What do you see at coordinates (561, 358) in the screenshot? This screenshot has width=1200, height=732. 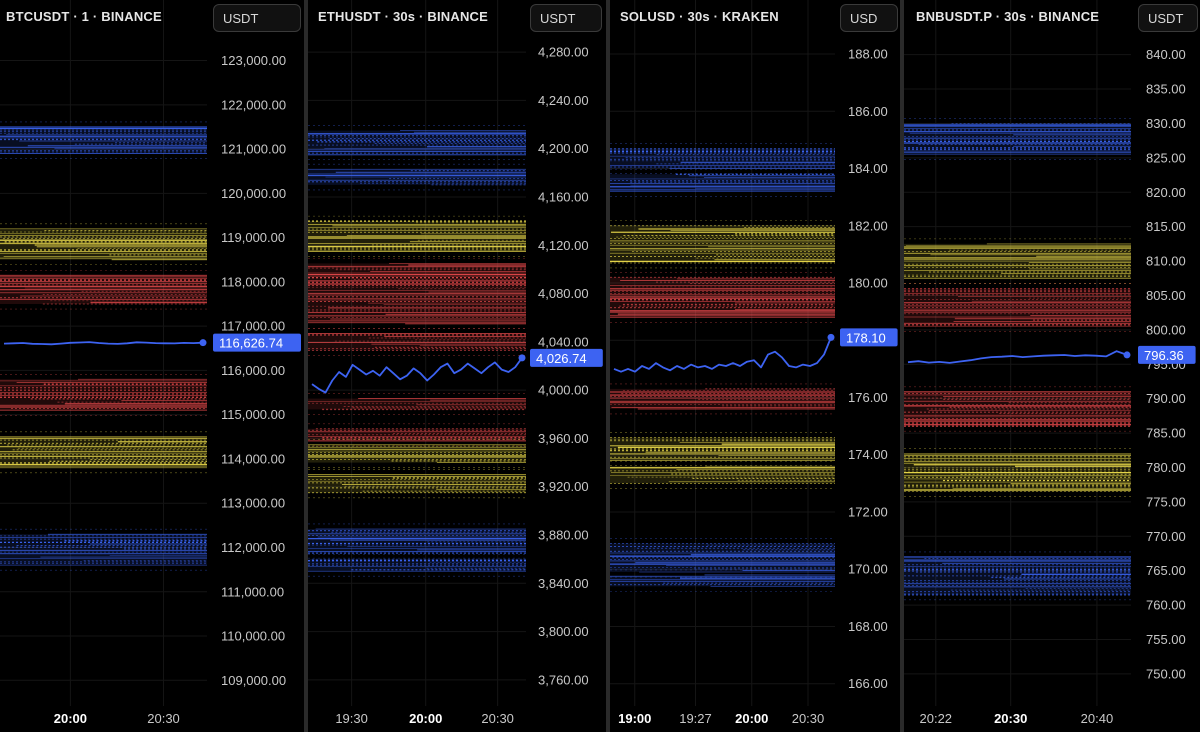 I see `last-price-label: 4,026.74` at bounding box center [561, 358].